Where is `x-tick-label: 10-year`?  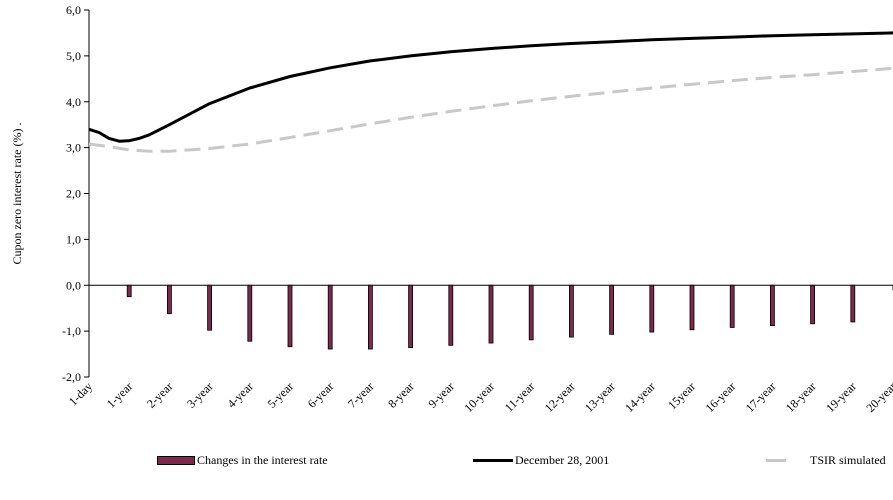 x-tick-label: 10-year is located at coordinates (479, 397).